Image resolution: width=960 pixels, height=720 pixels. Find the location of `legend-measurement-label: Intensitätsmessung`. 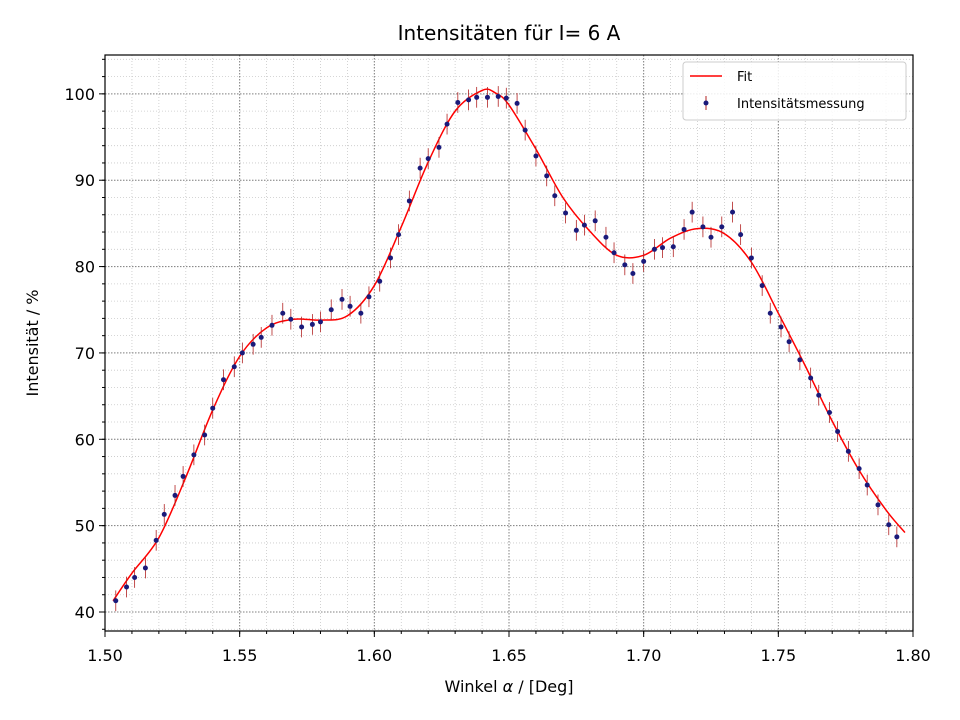

legend-measurement-label: Intensitätsmessung is located at coordinates (801, 104).